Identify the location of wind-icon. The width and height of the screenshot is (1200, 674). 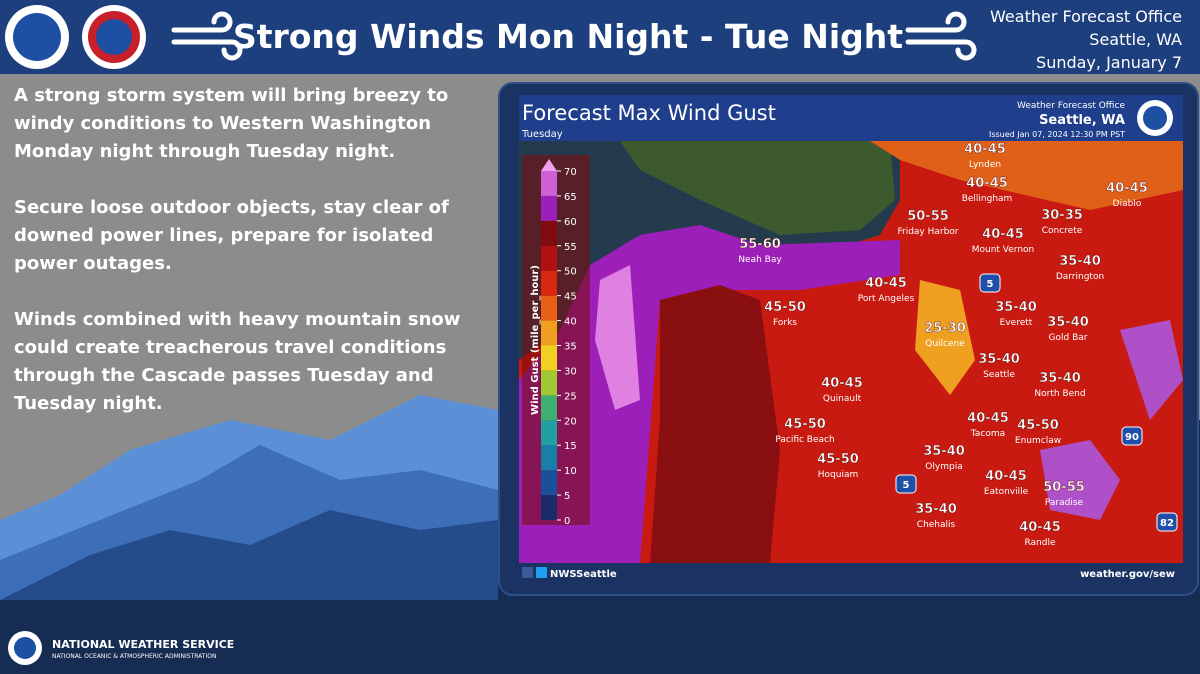
(574, 36).